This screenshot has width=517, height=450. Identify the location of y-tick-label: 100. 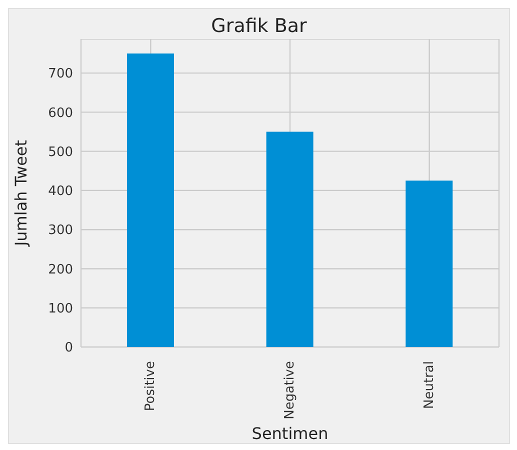
(60, 308).